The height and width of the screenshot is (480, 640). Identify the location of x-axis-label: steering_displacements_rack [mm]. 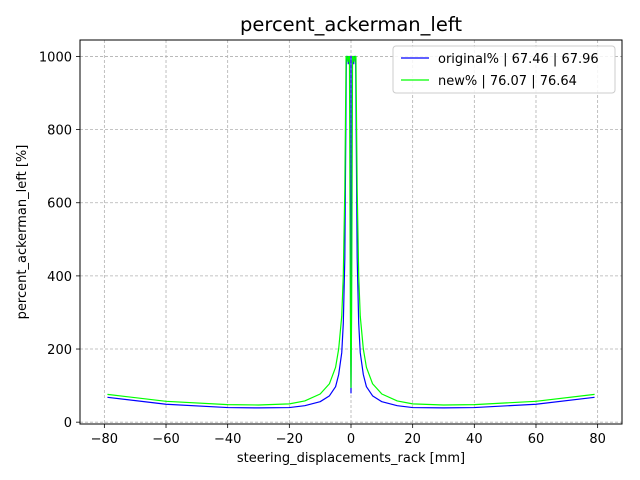
(351, 458).